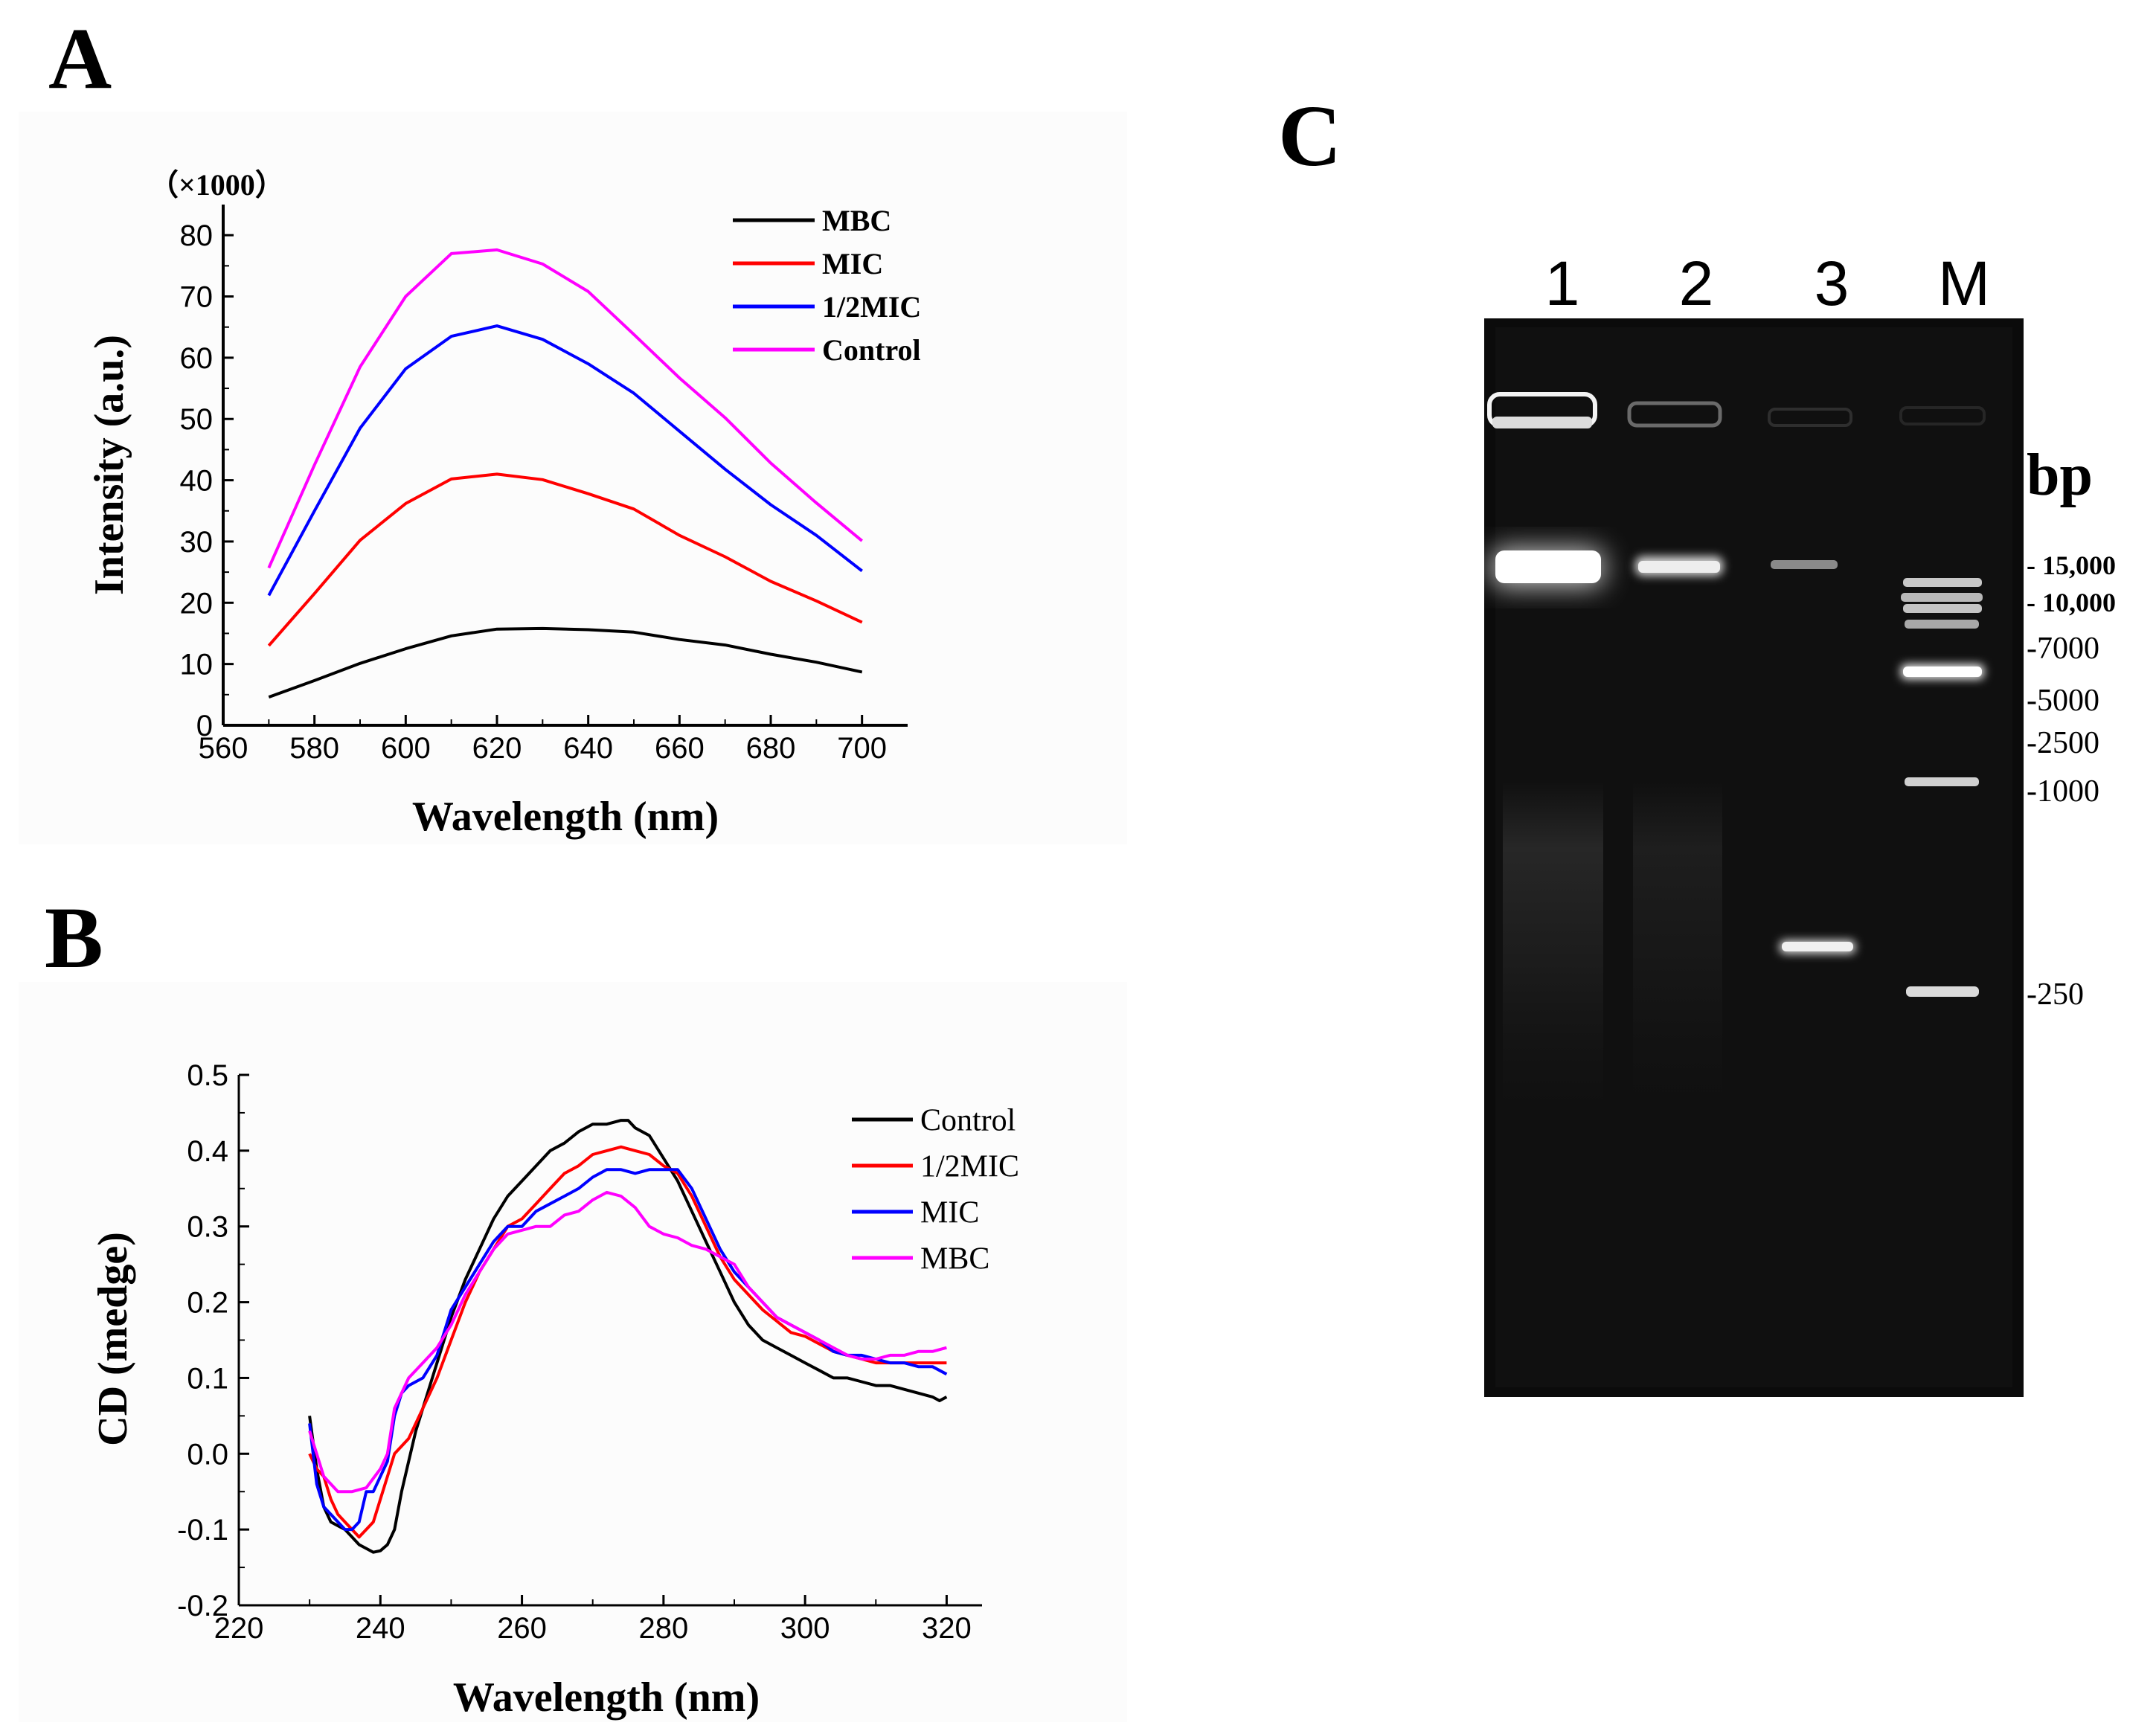 The width and height of the screenshot is (2156, 1731). I want to click on gel-marker-label-5000: -5000, so click(2063, 701).